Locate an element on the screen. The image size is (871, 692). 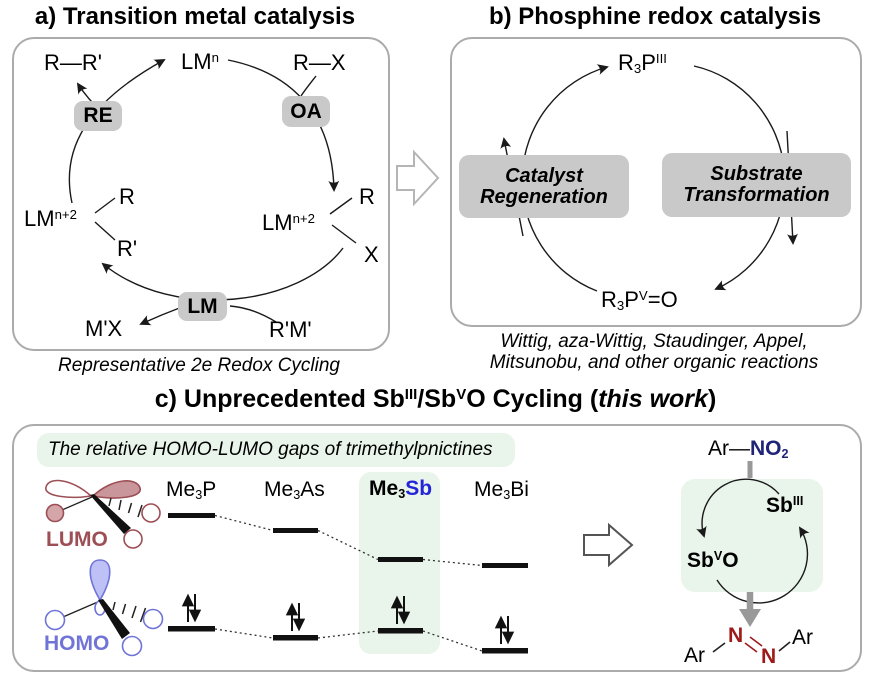
sb-sup: III is located at coordinates (798, 501).